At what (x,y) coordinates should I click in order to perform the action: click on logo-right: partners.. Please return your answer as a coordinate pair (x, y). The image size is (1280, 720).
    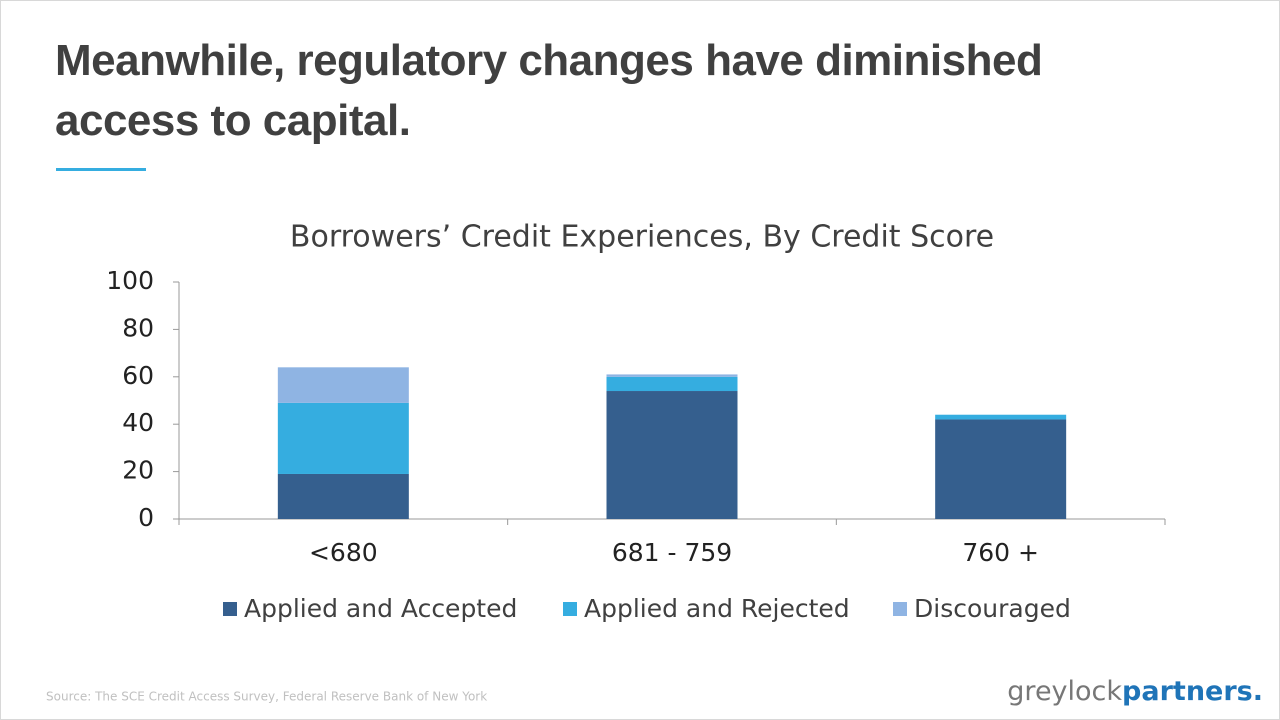
    Looking at the image, I should click on (1192, 691).